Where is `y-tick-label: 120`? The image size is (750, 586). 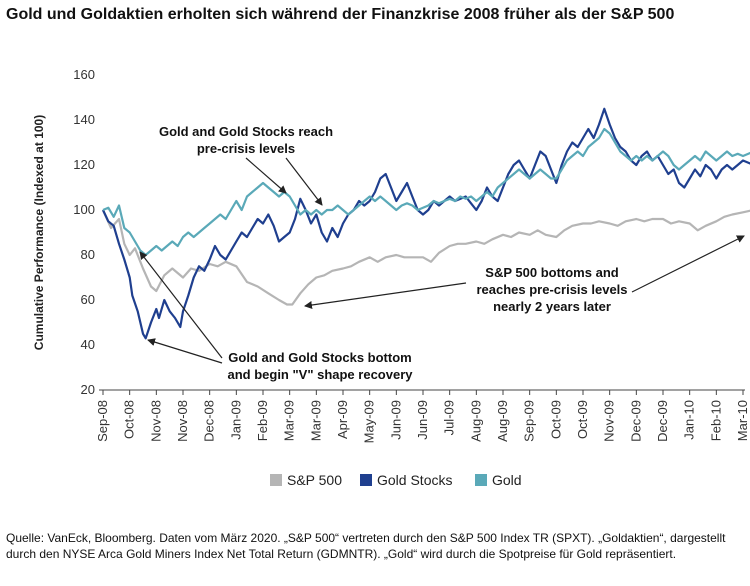 y-tick-label: 120 is located at coordinates (84, 164).